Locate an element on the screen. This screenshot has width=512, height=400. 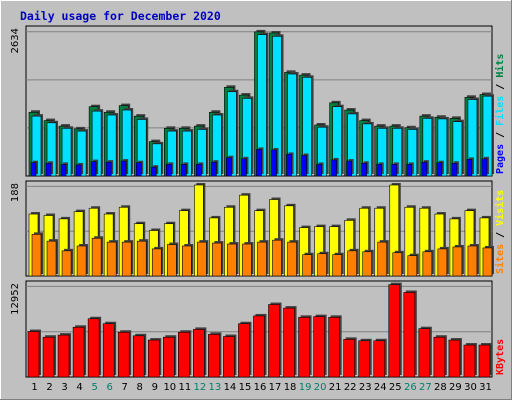
legend-sites: Sites is located at coordinates (500, 259).